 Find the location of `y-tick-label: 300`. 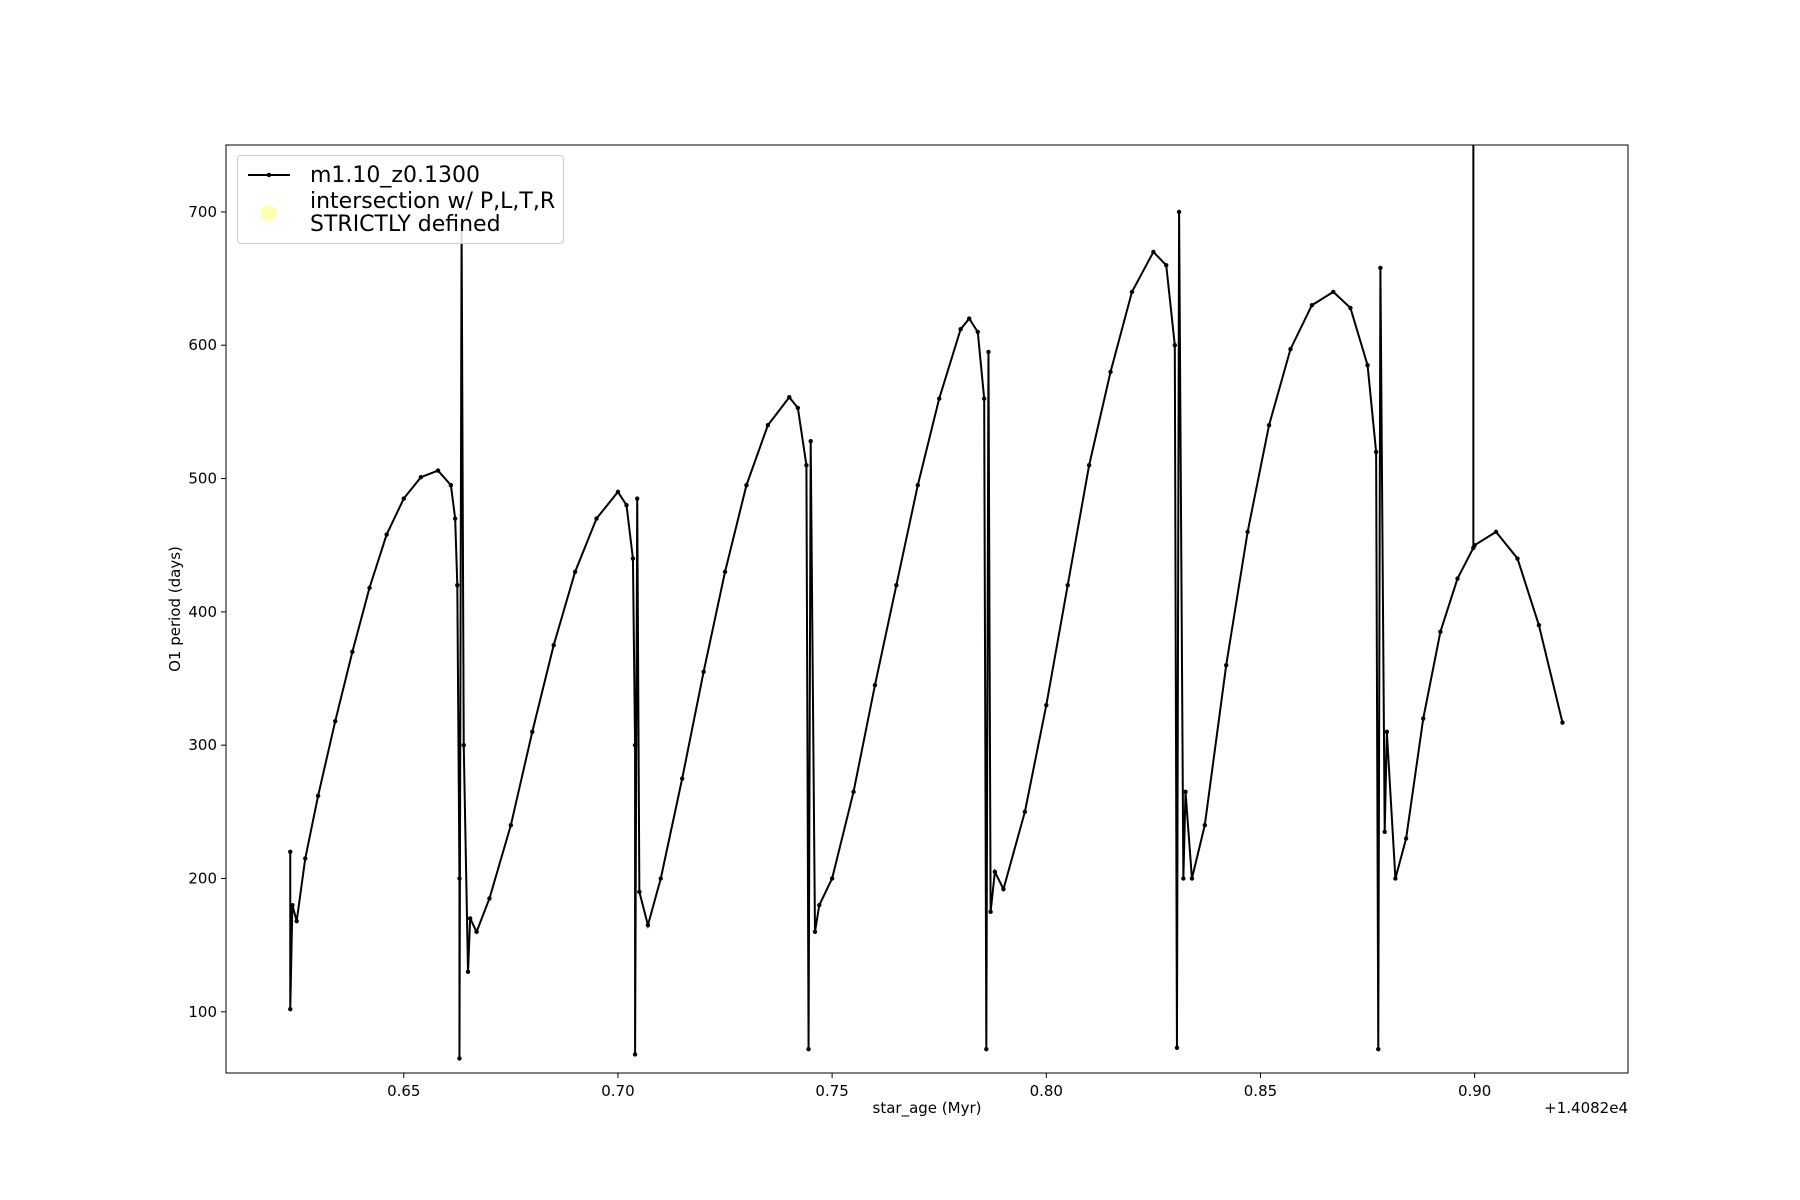

y-tick-label: 300 is located at coordinates (202, 745).